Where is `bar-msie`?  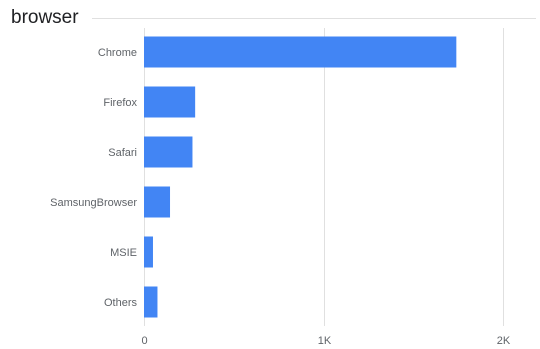 bar-msie is located at coordinates (148, 252).